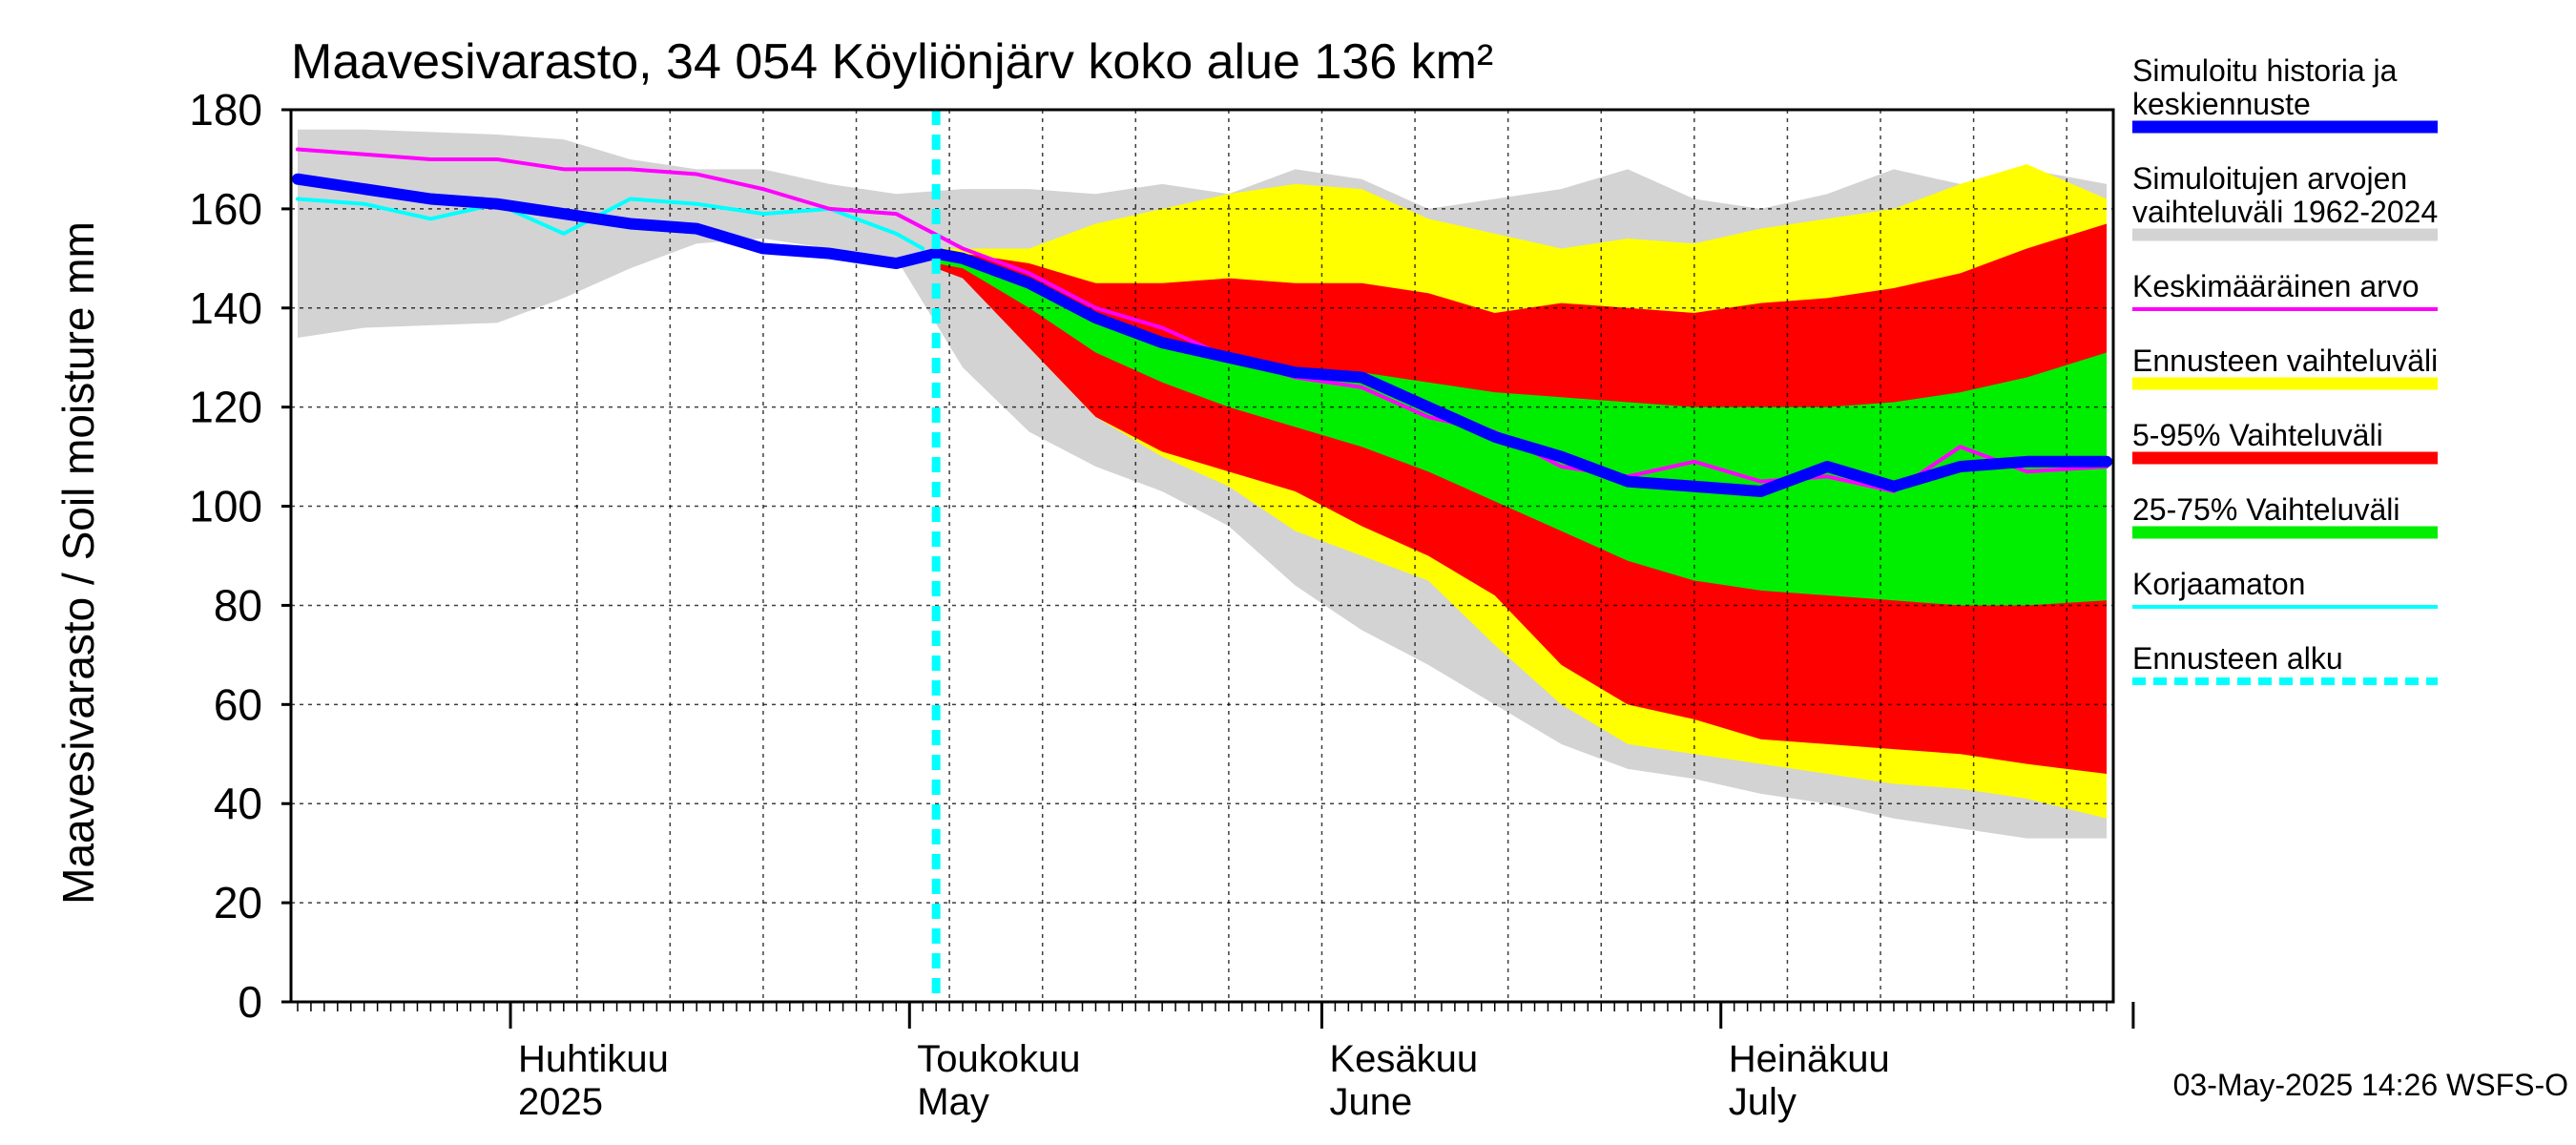 The height and width of the screenshot is (1145, 2576). What do you see at coordinates (2370, 1085) in the screenshot?
I see `timestamp-text: 03-May-2025 14:26 WSFS-O` at bounding box center [2370, 1085].